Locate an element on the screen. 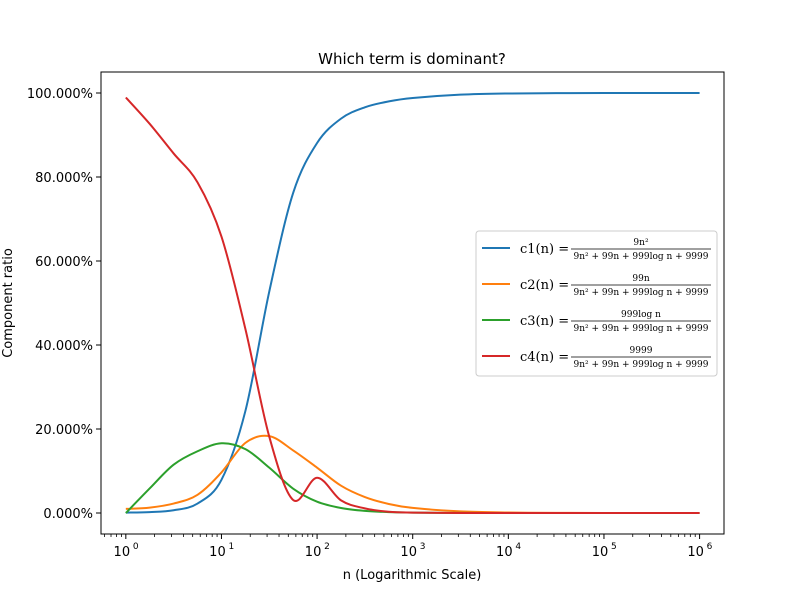 This screenshot has height=600, width=803. y-axis-label: Component ratio is located at coordinates (8, 303).